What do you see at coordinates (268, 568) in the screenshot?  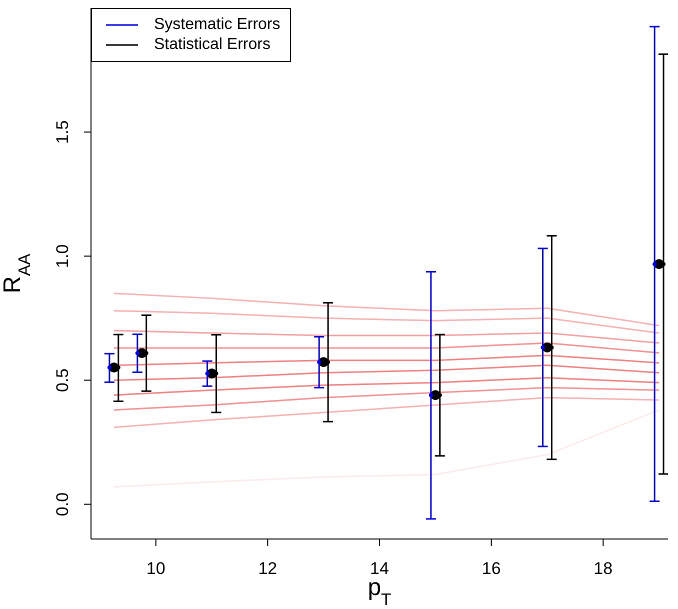 I see `x-tick-label: 12` at bounding box center [268, 568].